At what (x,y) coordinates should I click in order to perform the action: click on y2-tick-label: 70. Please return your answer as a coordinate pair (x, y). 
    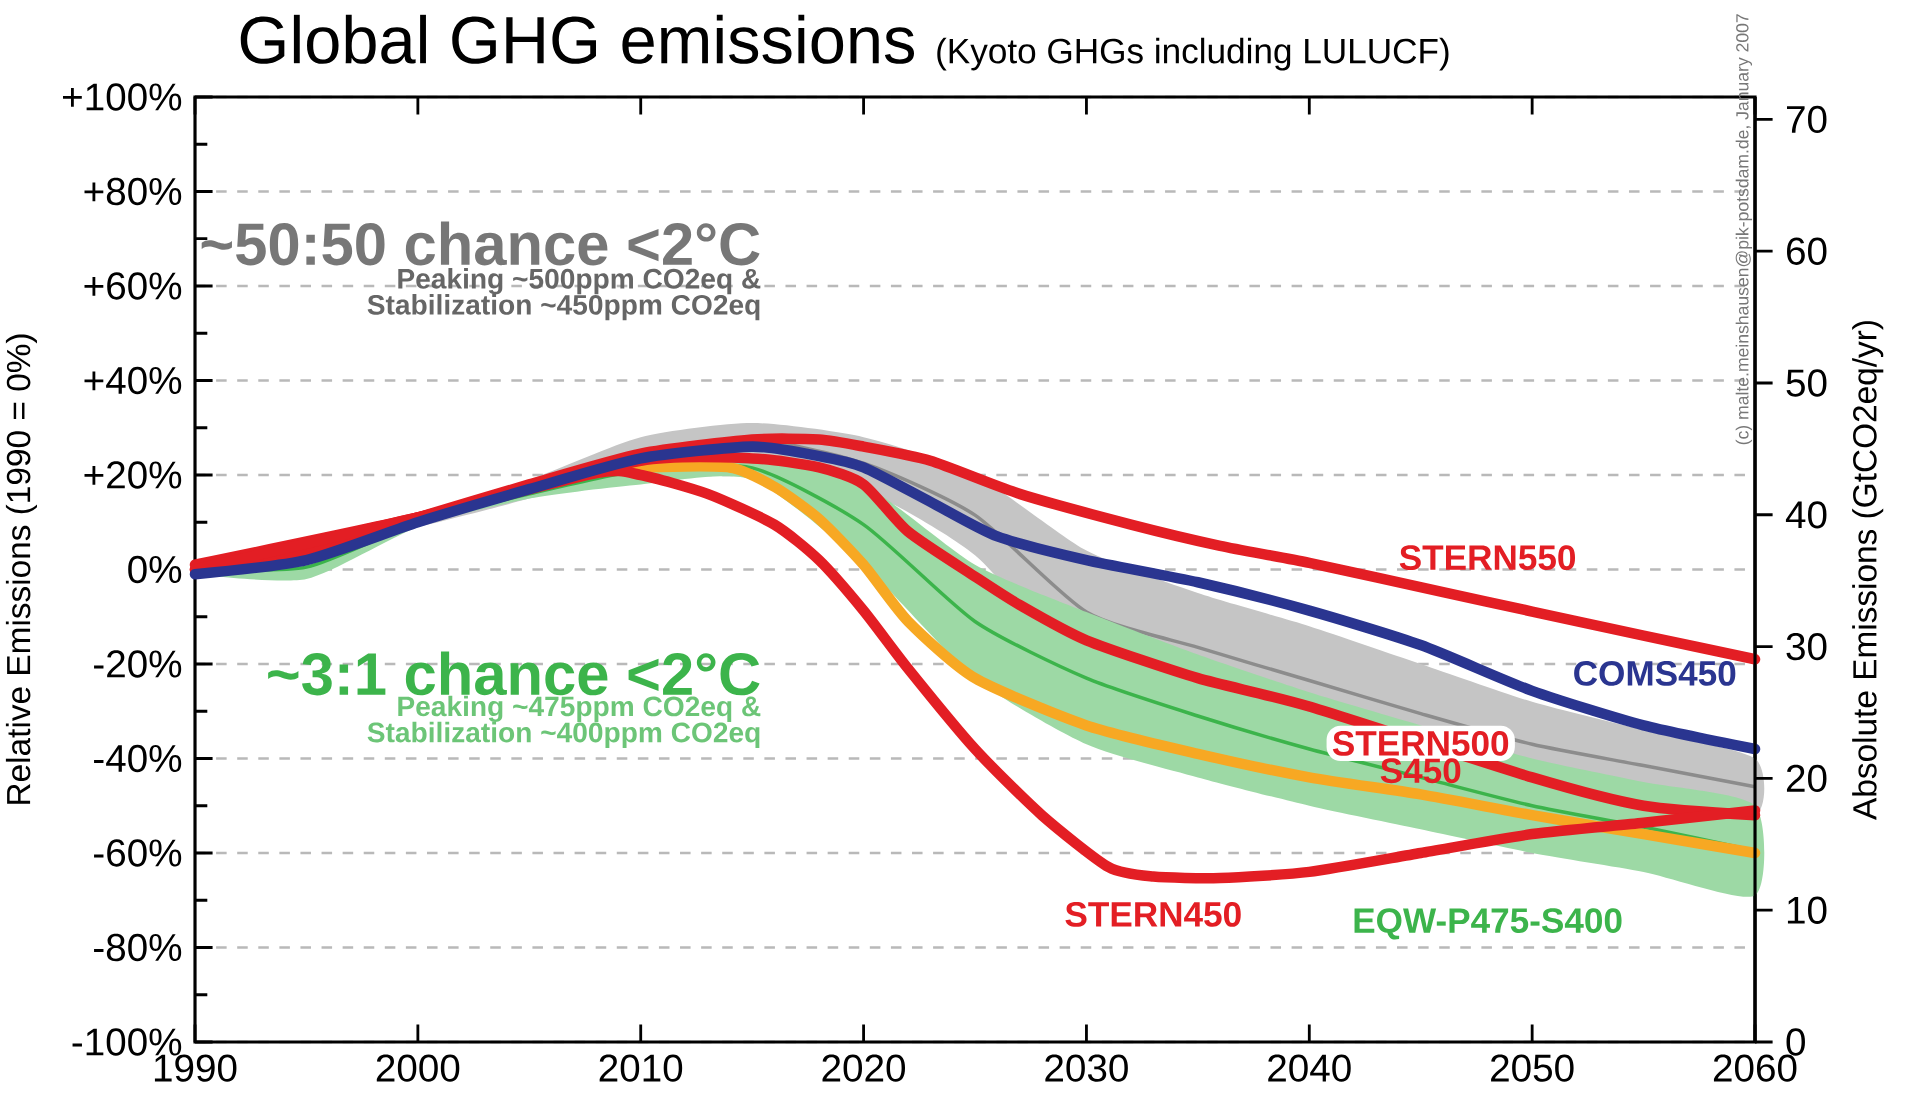
    Looking at the image, I should click on (1807, 119).